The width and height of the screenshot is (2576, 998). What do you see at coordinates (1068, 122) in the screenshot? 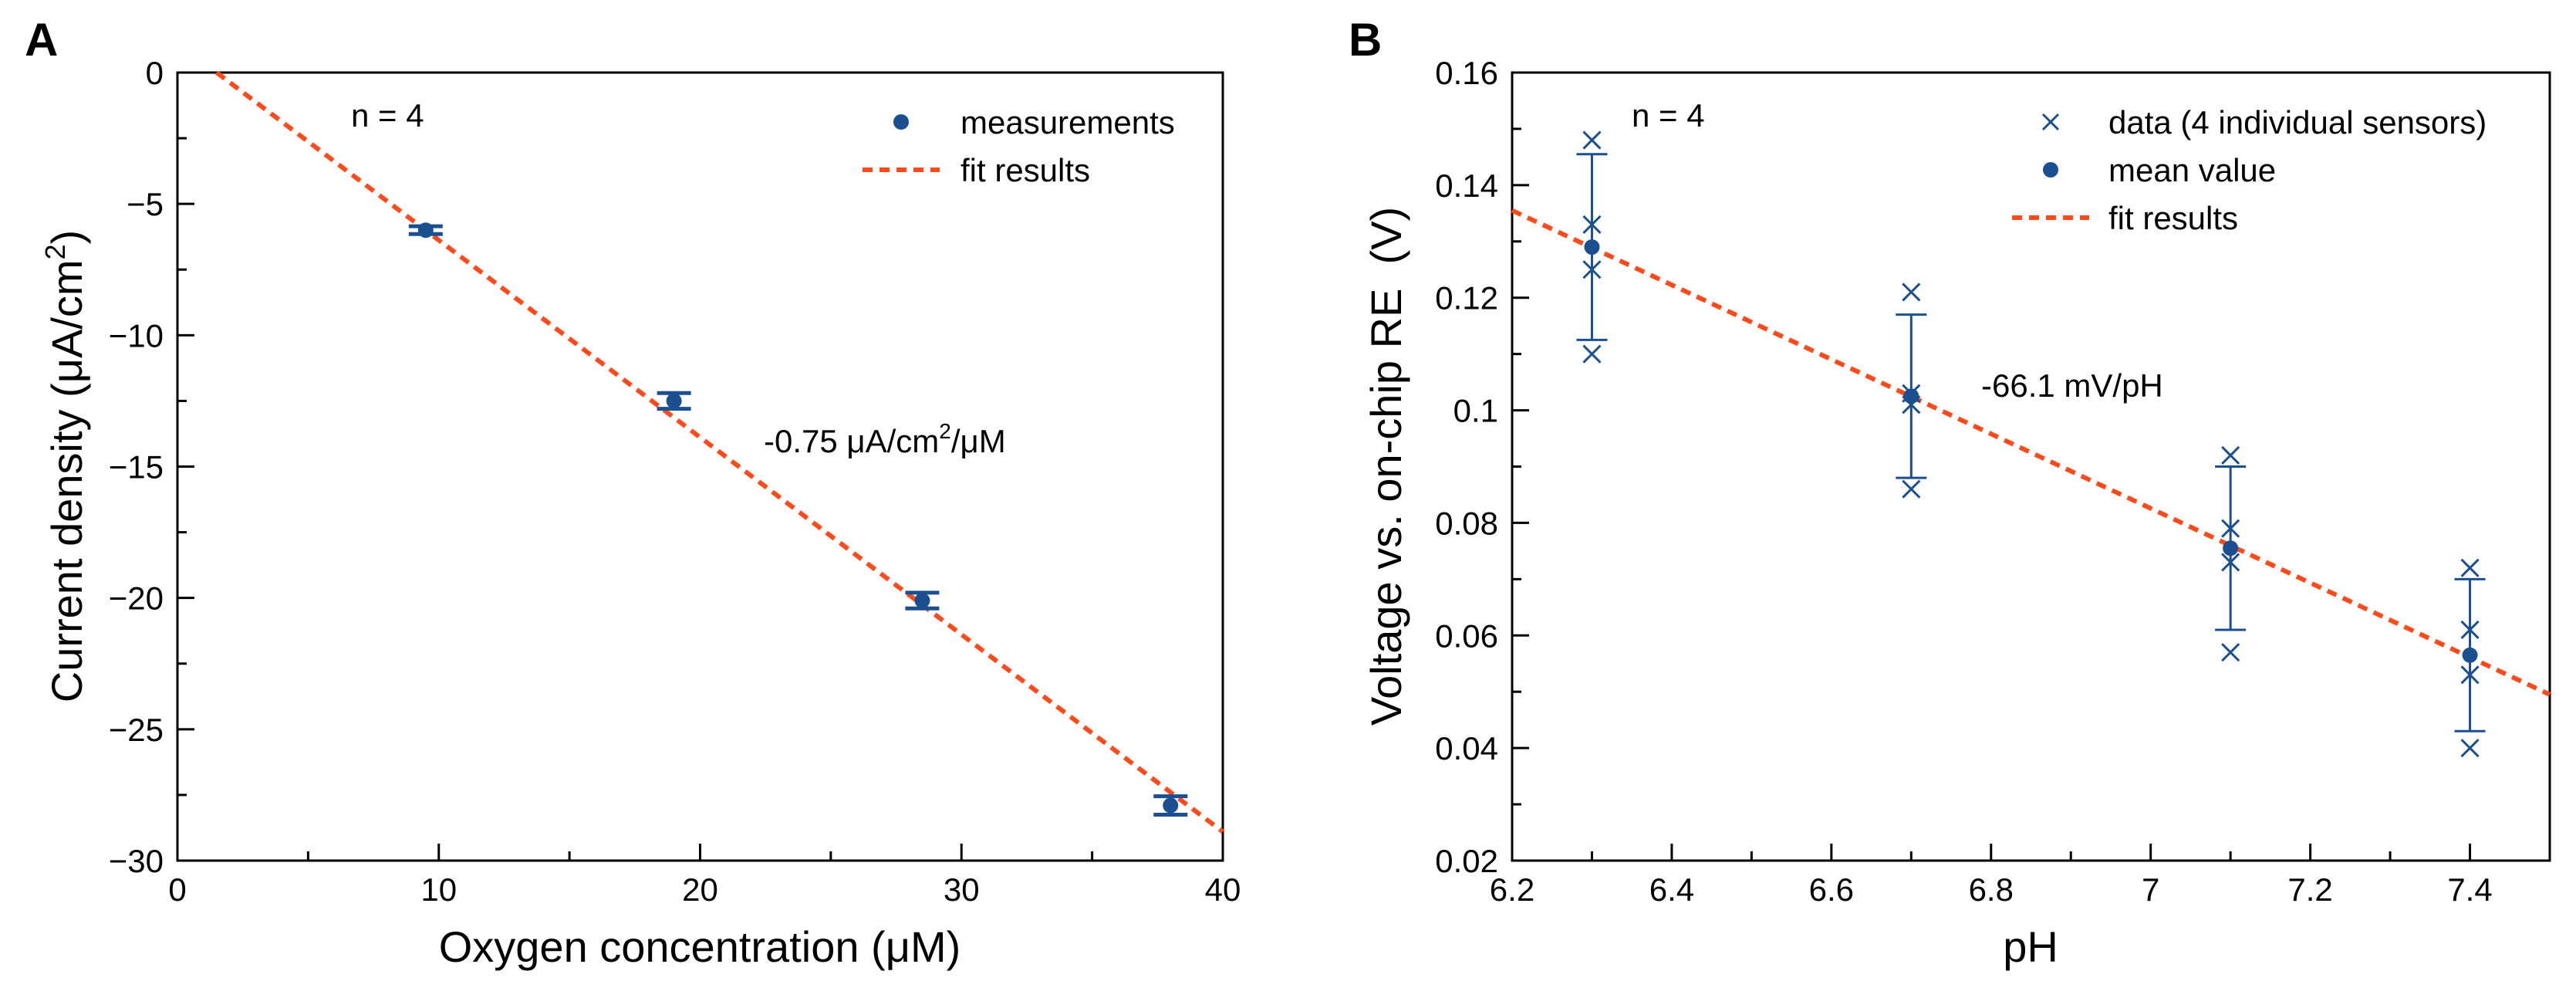
I see `legend-a-measurements-label: measurements` at bounding box center [1068, 122].